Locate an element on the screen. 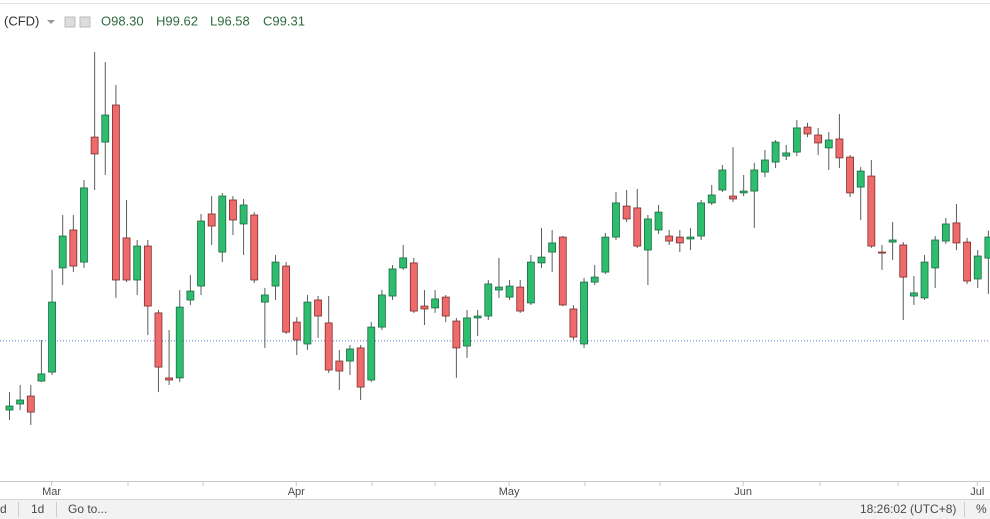 The width and height of the screenshot is (990, 519). settings-icon is located at coordinates (85, 22).